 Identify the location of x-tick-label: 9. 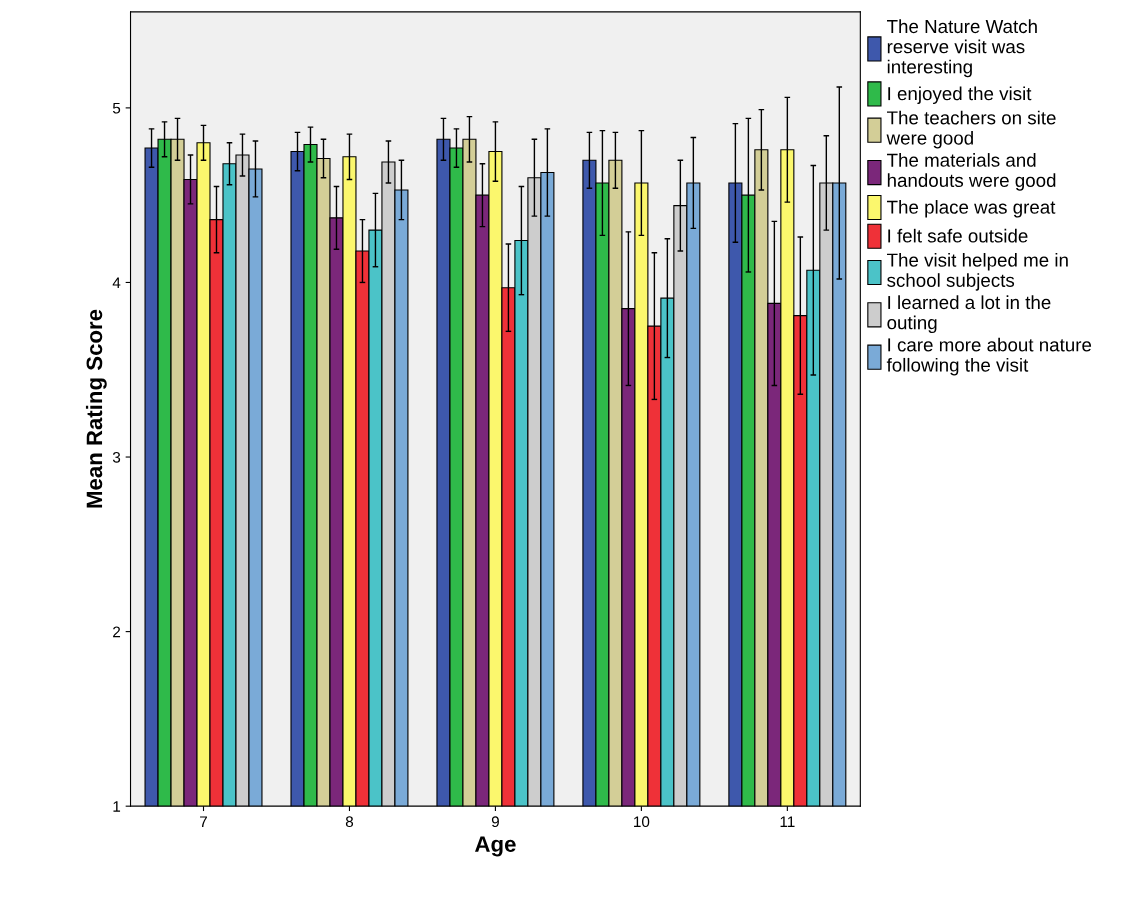
(495, 822).